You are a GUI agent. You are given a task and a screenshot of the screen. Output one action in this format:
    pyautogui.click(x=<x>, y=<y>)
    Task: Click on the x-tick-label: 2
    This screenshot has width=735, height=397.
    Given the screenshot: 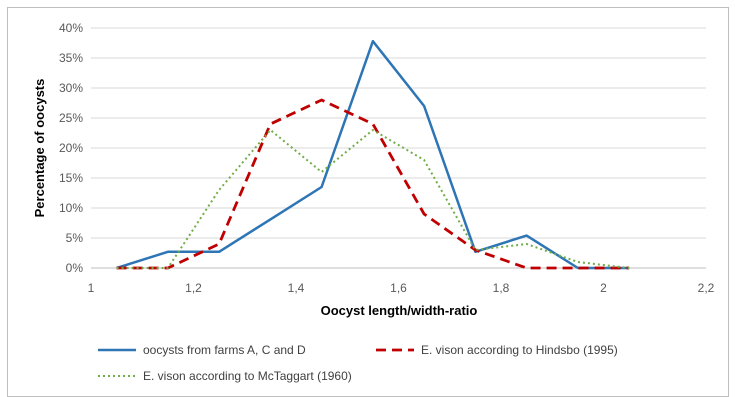 What is the action you would take?
    pyautogui.click(x=603, y=288)
    